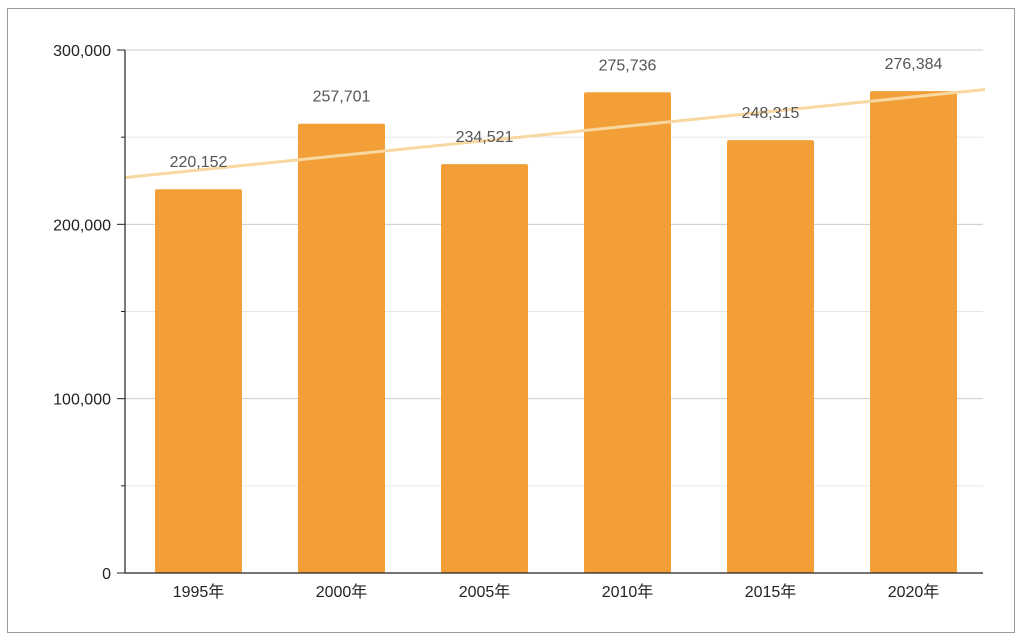 The width and height of the screenshot is (1024, 643). What do you see at coordinates (771, 113) in the screenshot?
I see `data-label: 248,315` at bounding box center [771, 113].